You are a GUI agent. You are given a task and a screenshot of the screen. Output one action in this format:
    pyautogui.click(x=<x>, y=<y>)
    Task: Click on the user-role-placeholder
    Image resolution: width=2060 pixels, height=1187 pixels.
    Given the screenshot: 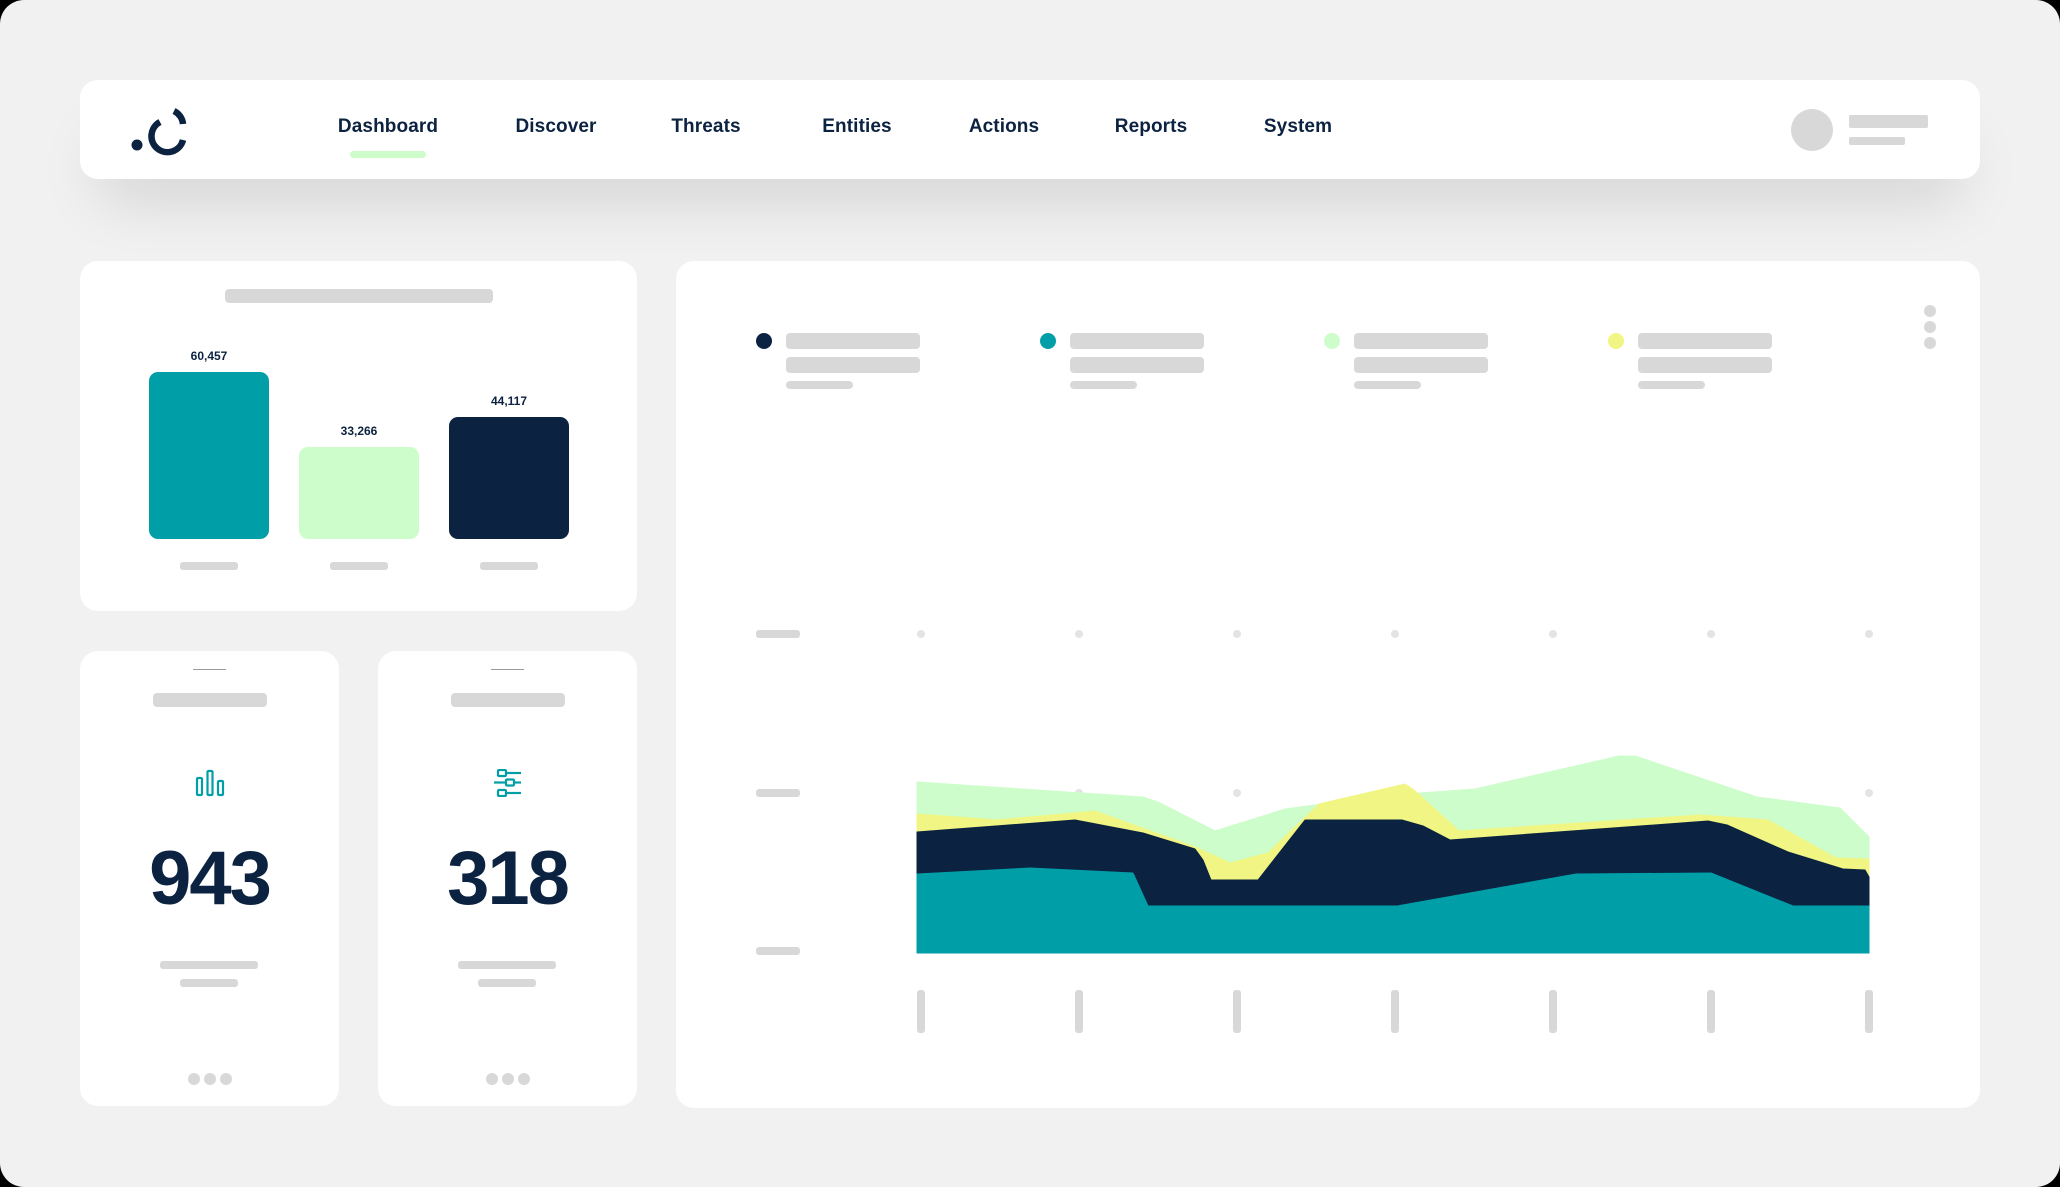 What is the action you would take?
    pyautogui.click(x=1877, y=141)
    